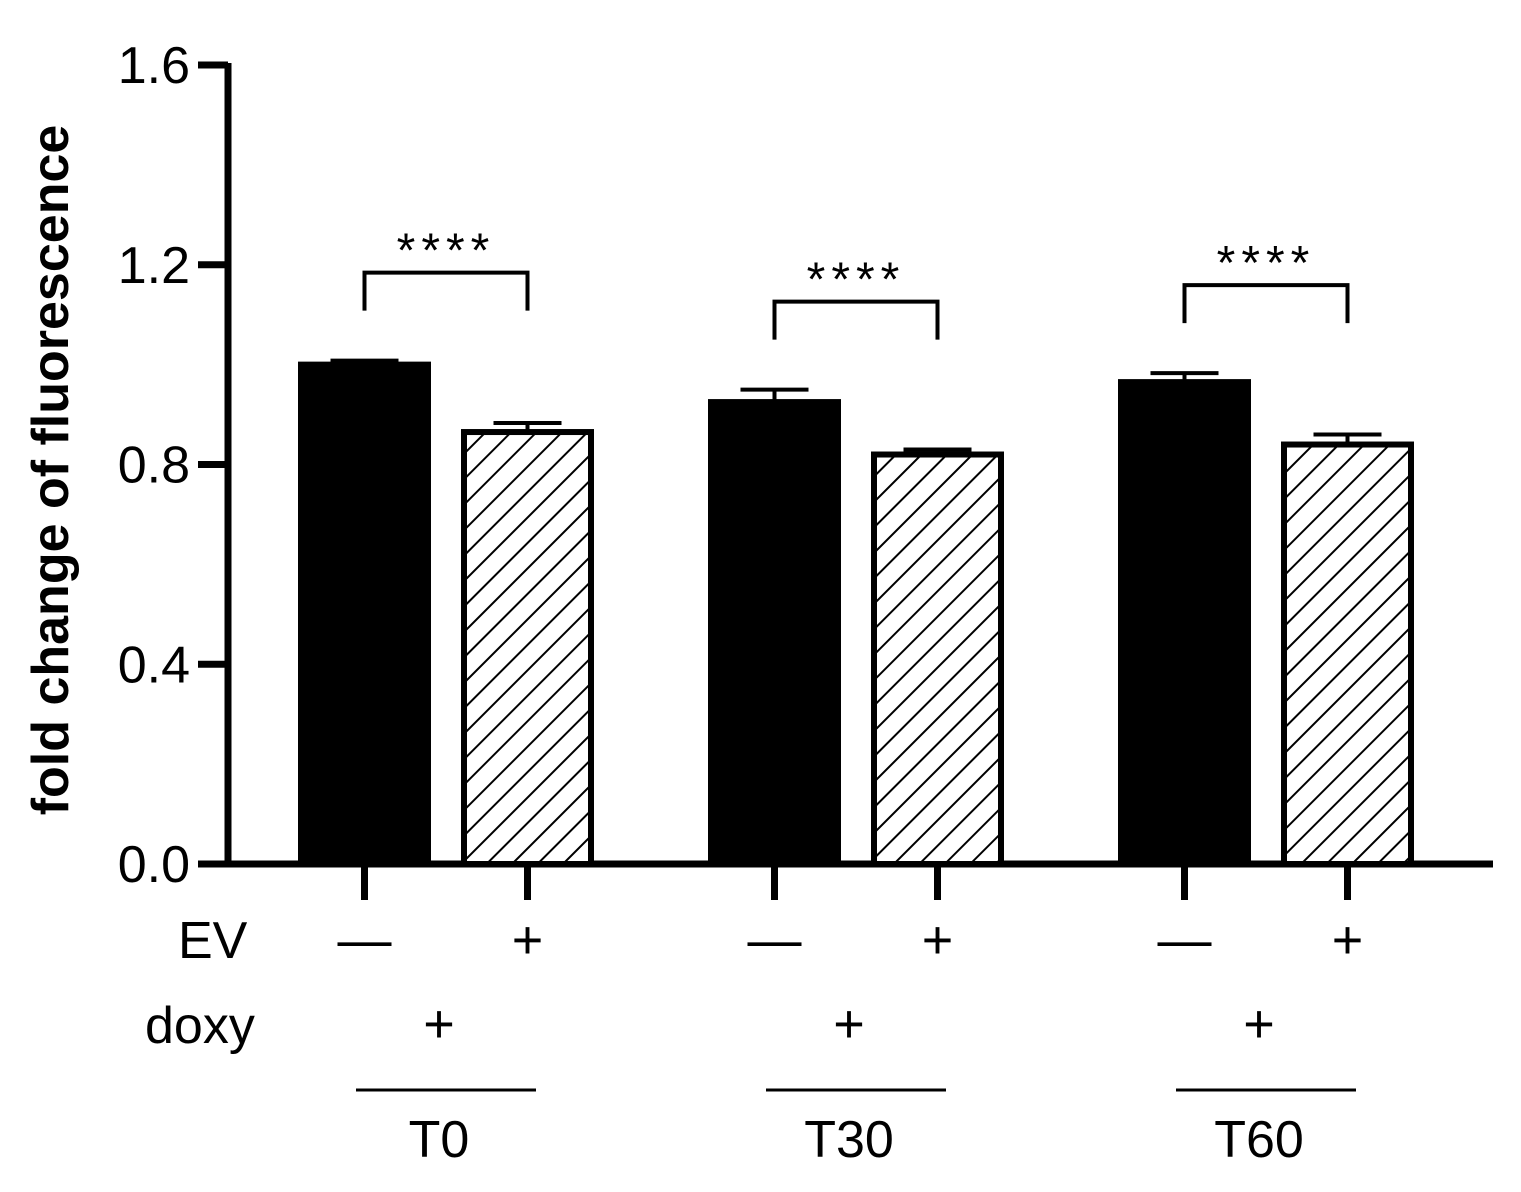  Describe the element at coordinates (1347, 654) in the screenshot. I see `bar-T60-ev-plus` at that location.